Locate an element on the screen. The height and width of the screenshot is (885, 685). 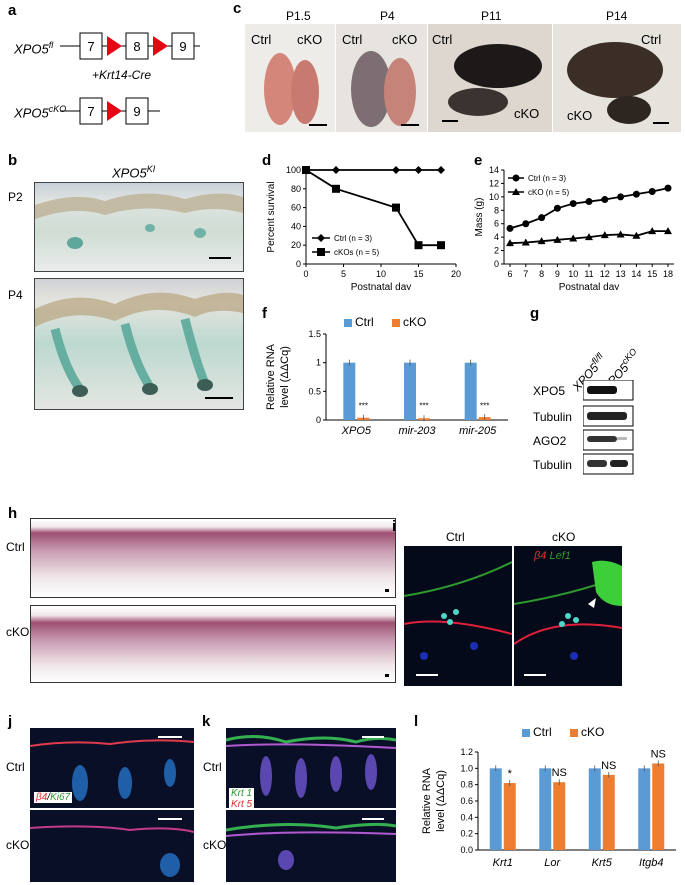
y-tick-label: 20 is located at coordinates (296, 245).